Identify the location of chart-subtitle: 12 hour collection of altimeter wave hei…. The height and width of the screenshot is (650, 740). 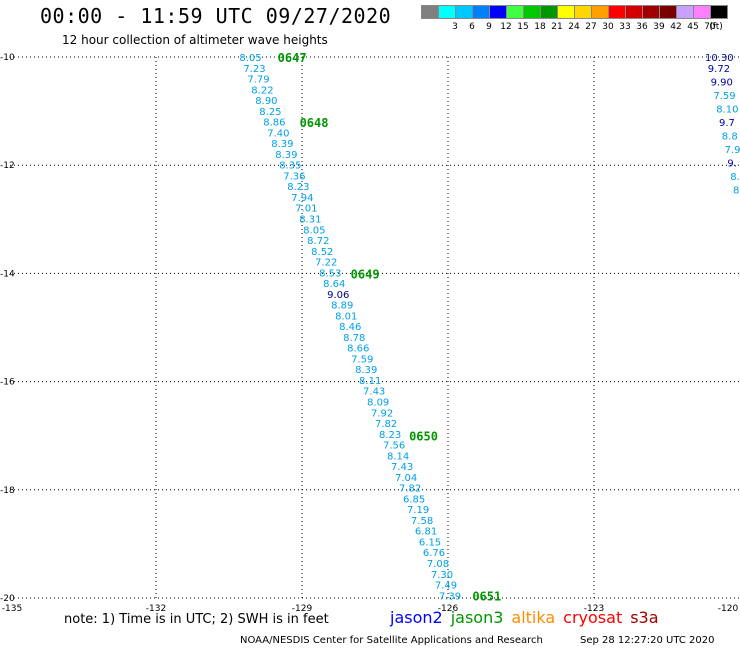
(195, 40).